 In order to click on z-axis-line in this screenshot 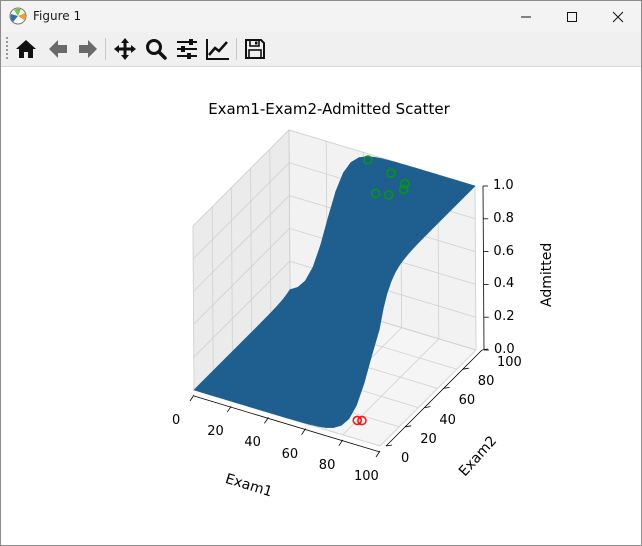, I will do `click(483, 268)`.